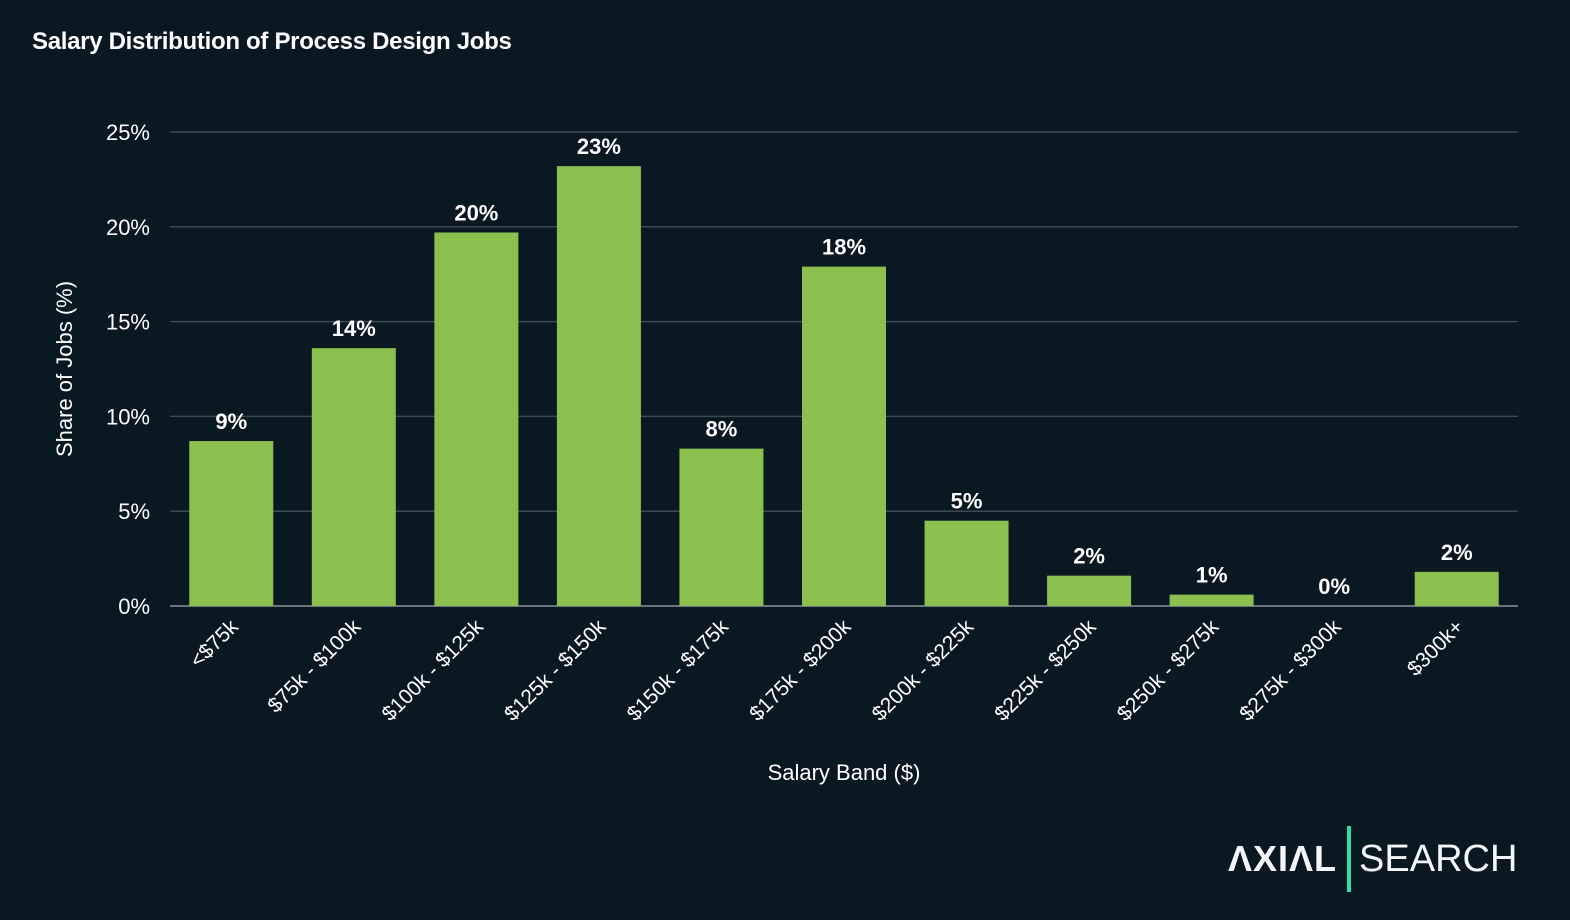 The width and height of the screenshot is (1570, 920). Describe the element at coordinates (844, 247) in the screenshot. I see `data-label: 18%` at that location.